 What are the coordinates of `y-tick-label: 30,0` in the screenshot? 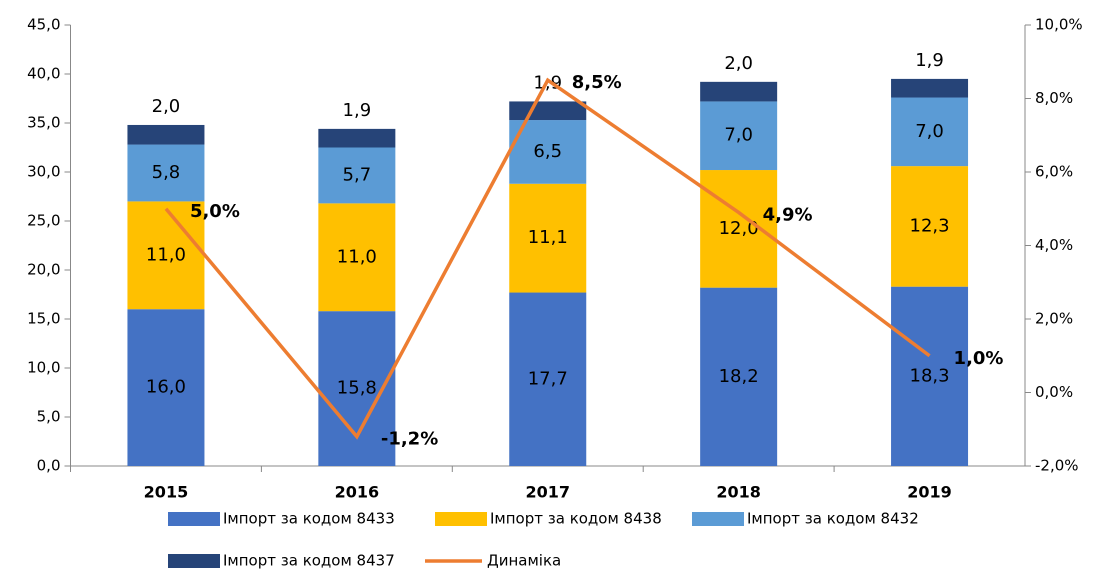 It's located at (43, 172).